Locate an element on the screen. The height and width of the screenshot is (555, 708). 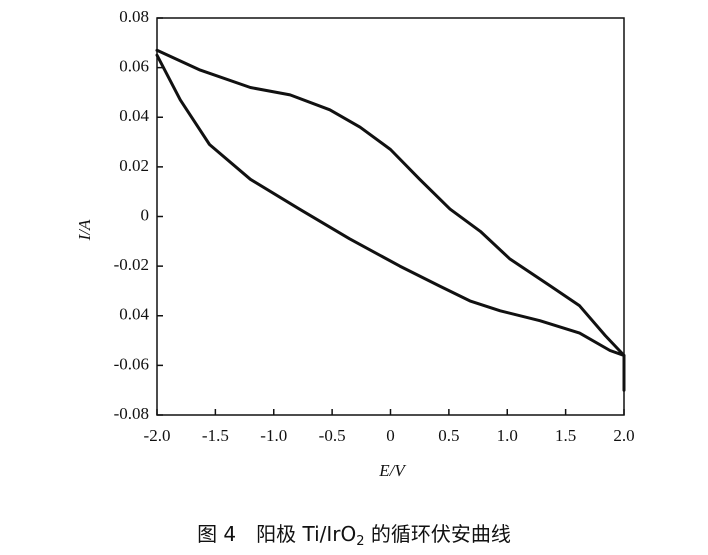
y-axis-label: I/A is located at coordinates (84, 230).